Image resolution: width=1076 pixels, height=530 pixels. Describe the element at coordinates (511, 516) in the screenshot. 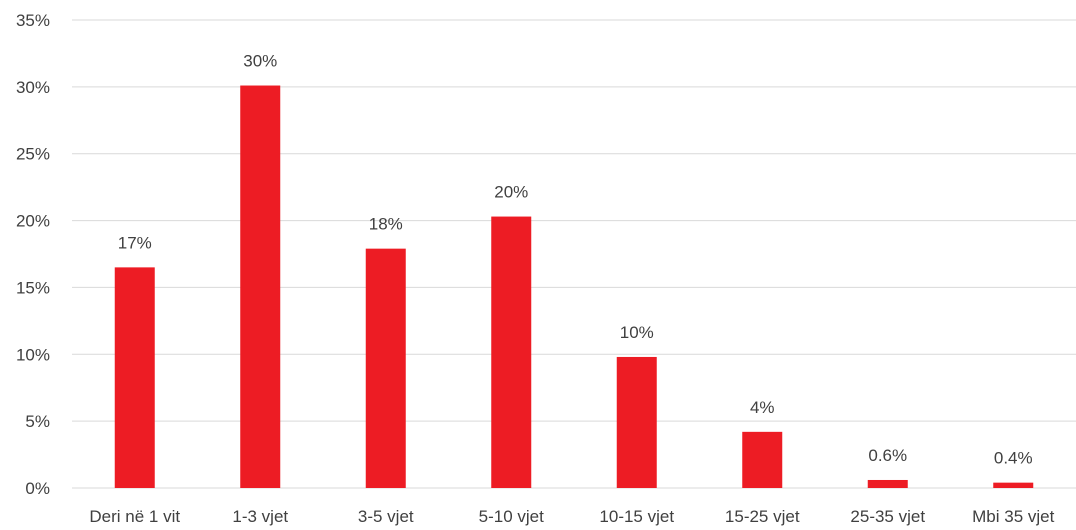

I see `x-tick-label: 5-10 vjet` at that location.